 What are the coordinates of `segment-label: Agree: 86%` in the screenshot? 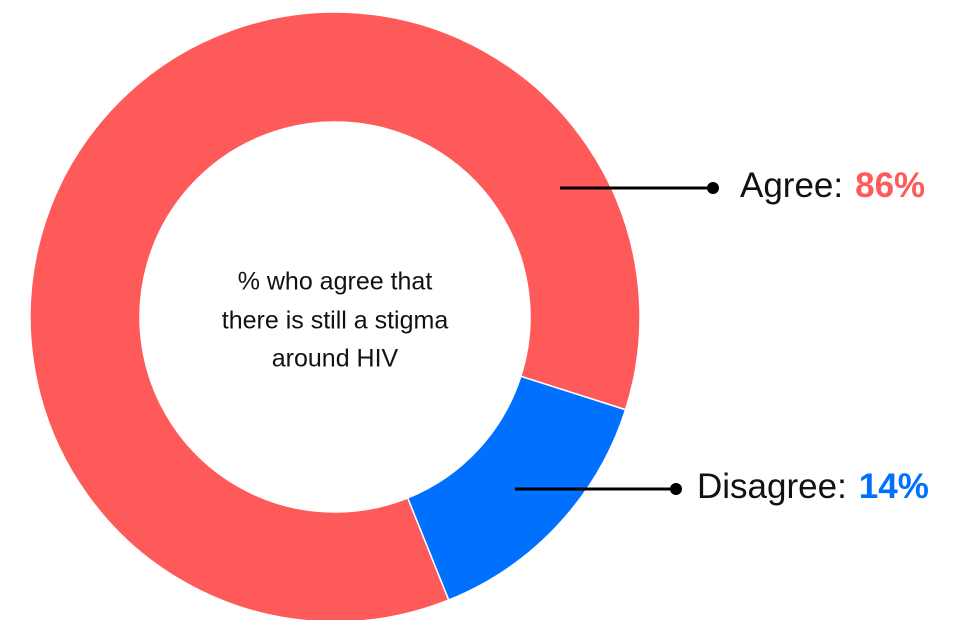 It's located at (832, 185).